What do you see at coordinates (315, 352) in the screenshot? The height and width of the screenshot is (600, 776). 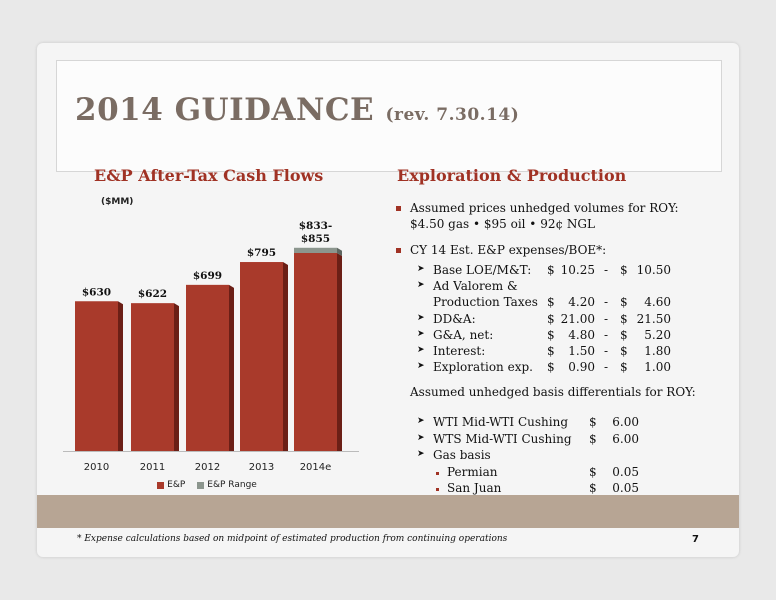 I see `bar-ep-2014e` at bounding box center [315, 352].